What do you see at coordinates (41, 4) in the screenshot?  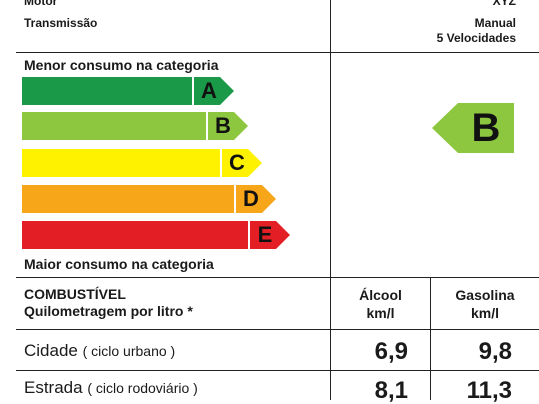 I see `motor-label: Motor` at bounding box center [41, 4].